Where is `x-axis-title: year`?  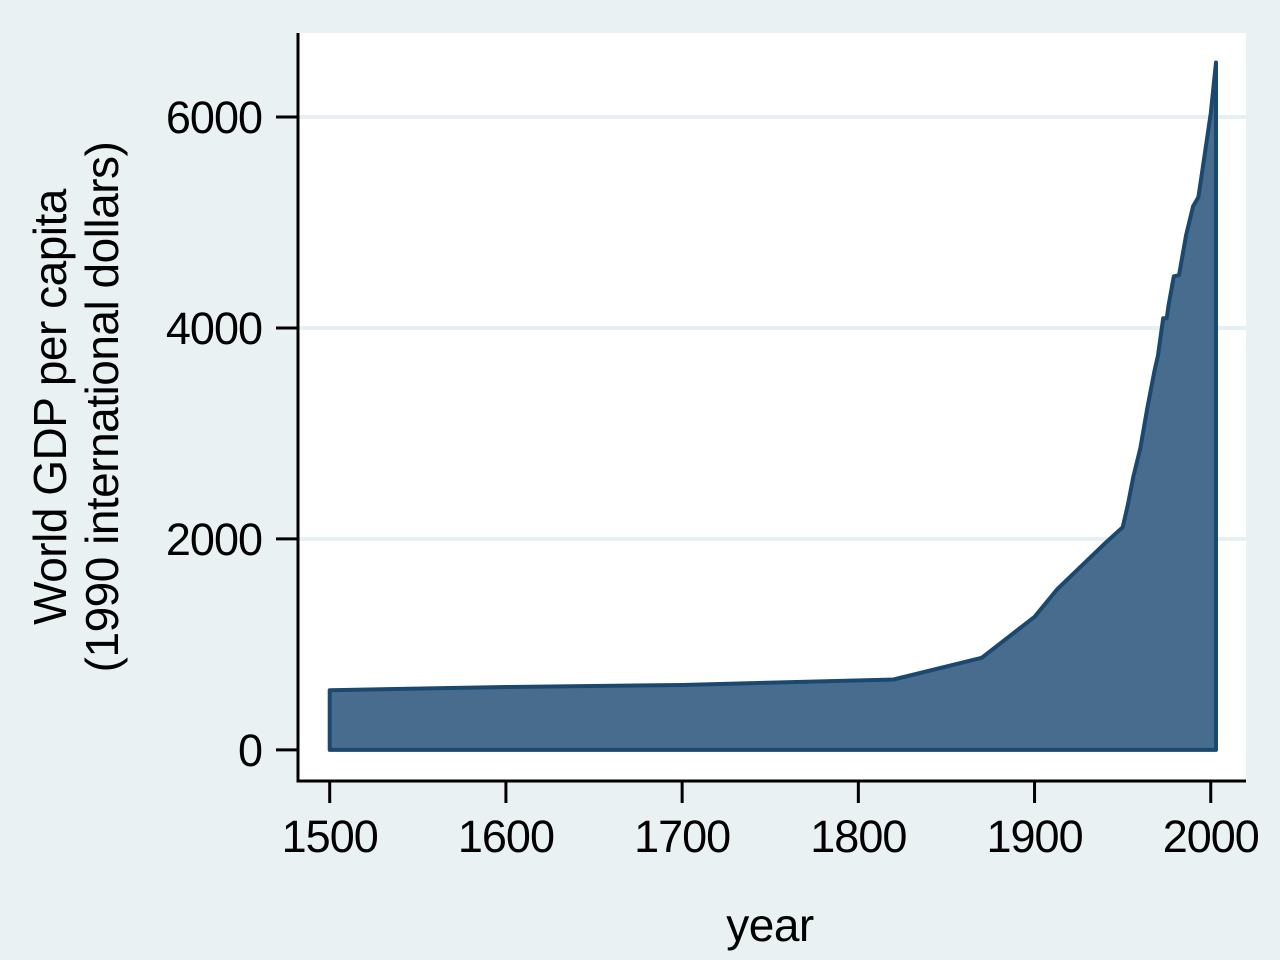 x-axis-title: year is located at coordinates (770, 925).